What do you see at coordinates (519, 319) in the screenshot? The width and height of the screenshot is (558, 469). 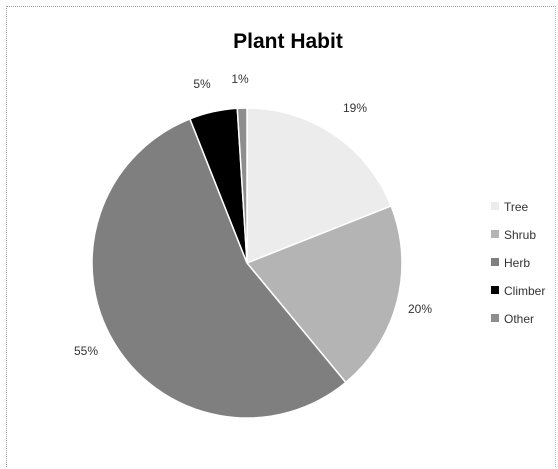 I see `legend-label-other: Other` at bounding box center [519, 319].